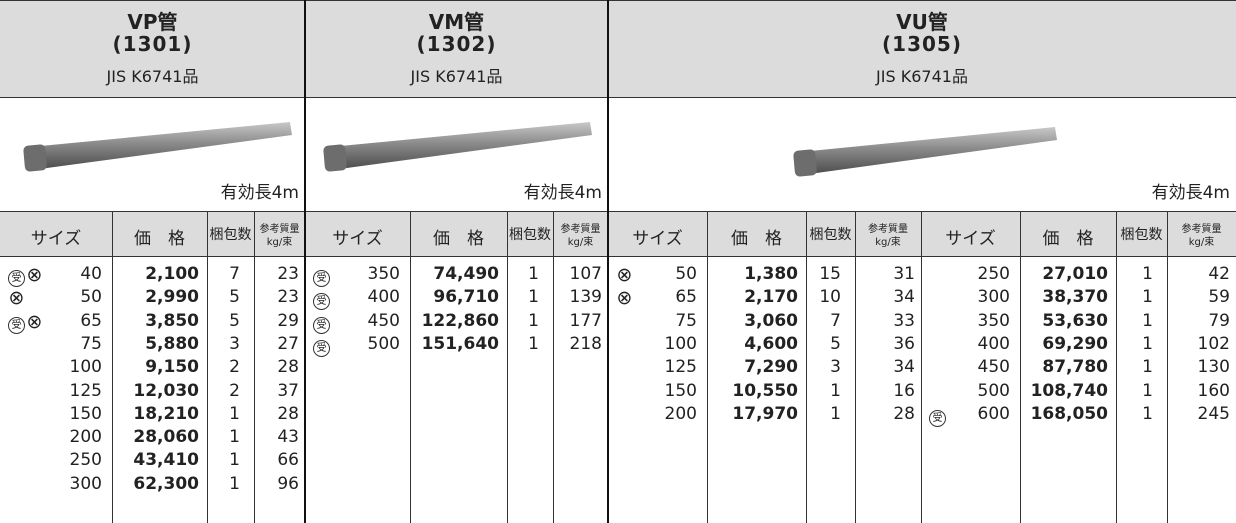  I want to click on row-line, so click(618, 211).